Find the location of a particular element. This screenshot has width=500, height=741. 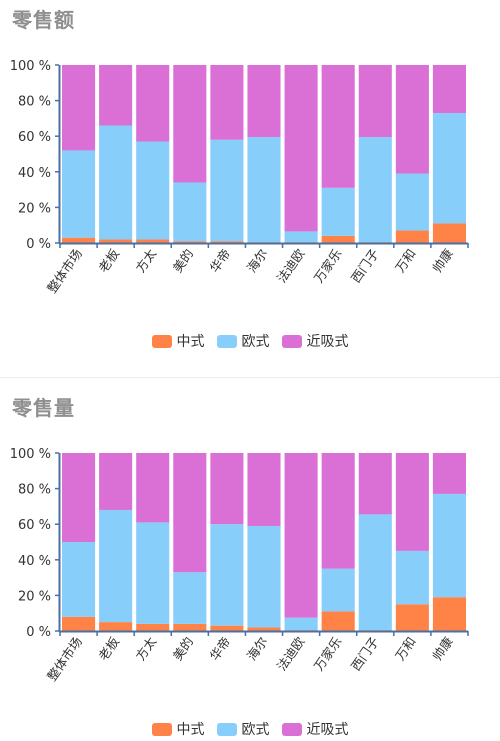

y-tick-label: 60 % is located at coordinates (34, 525).